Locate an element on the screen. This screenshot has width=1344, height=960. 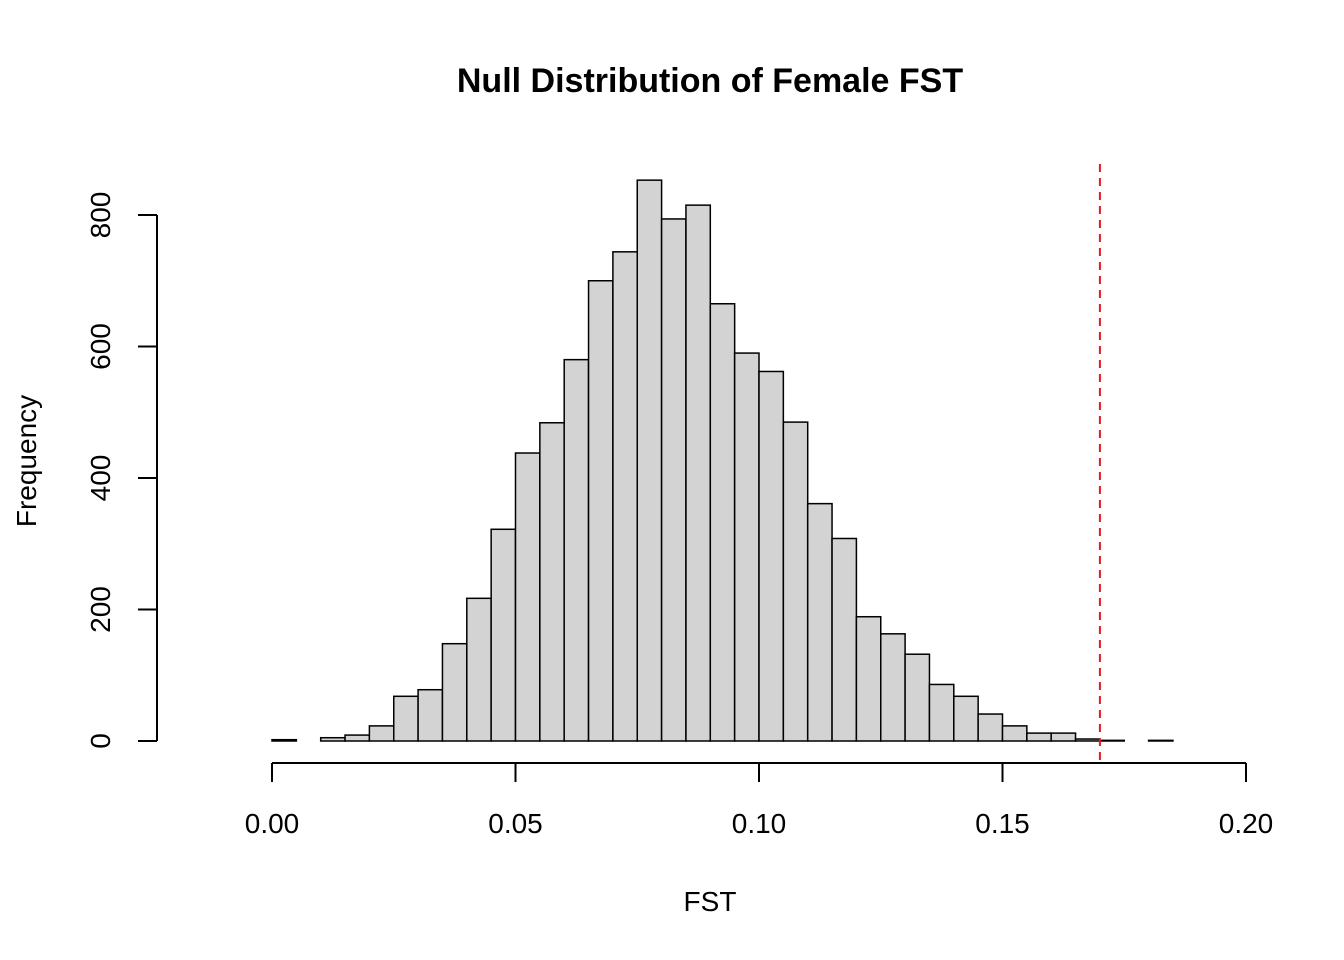
y-axis: 0 200 400 600 800 is located at coordinates (121, 470).